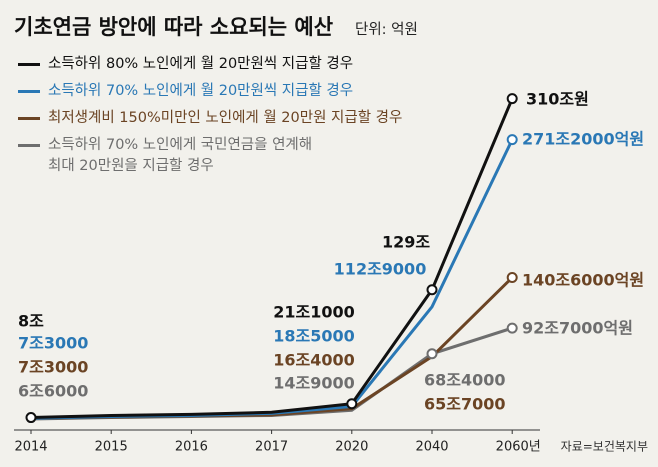  I want to click on chart-title: 기초연금 방안에 따라 소요되는 예산, so click(173, 27).